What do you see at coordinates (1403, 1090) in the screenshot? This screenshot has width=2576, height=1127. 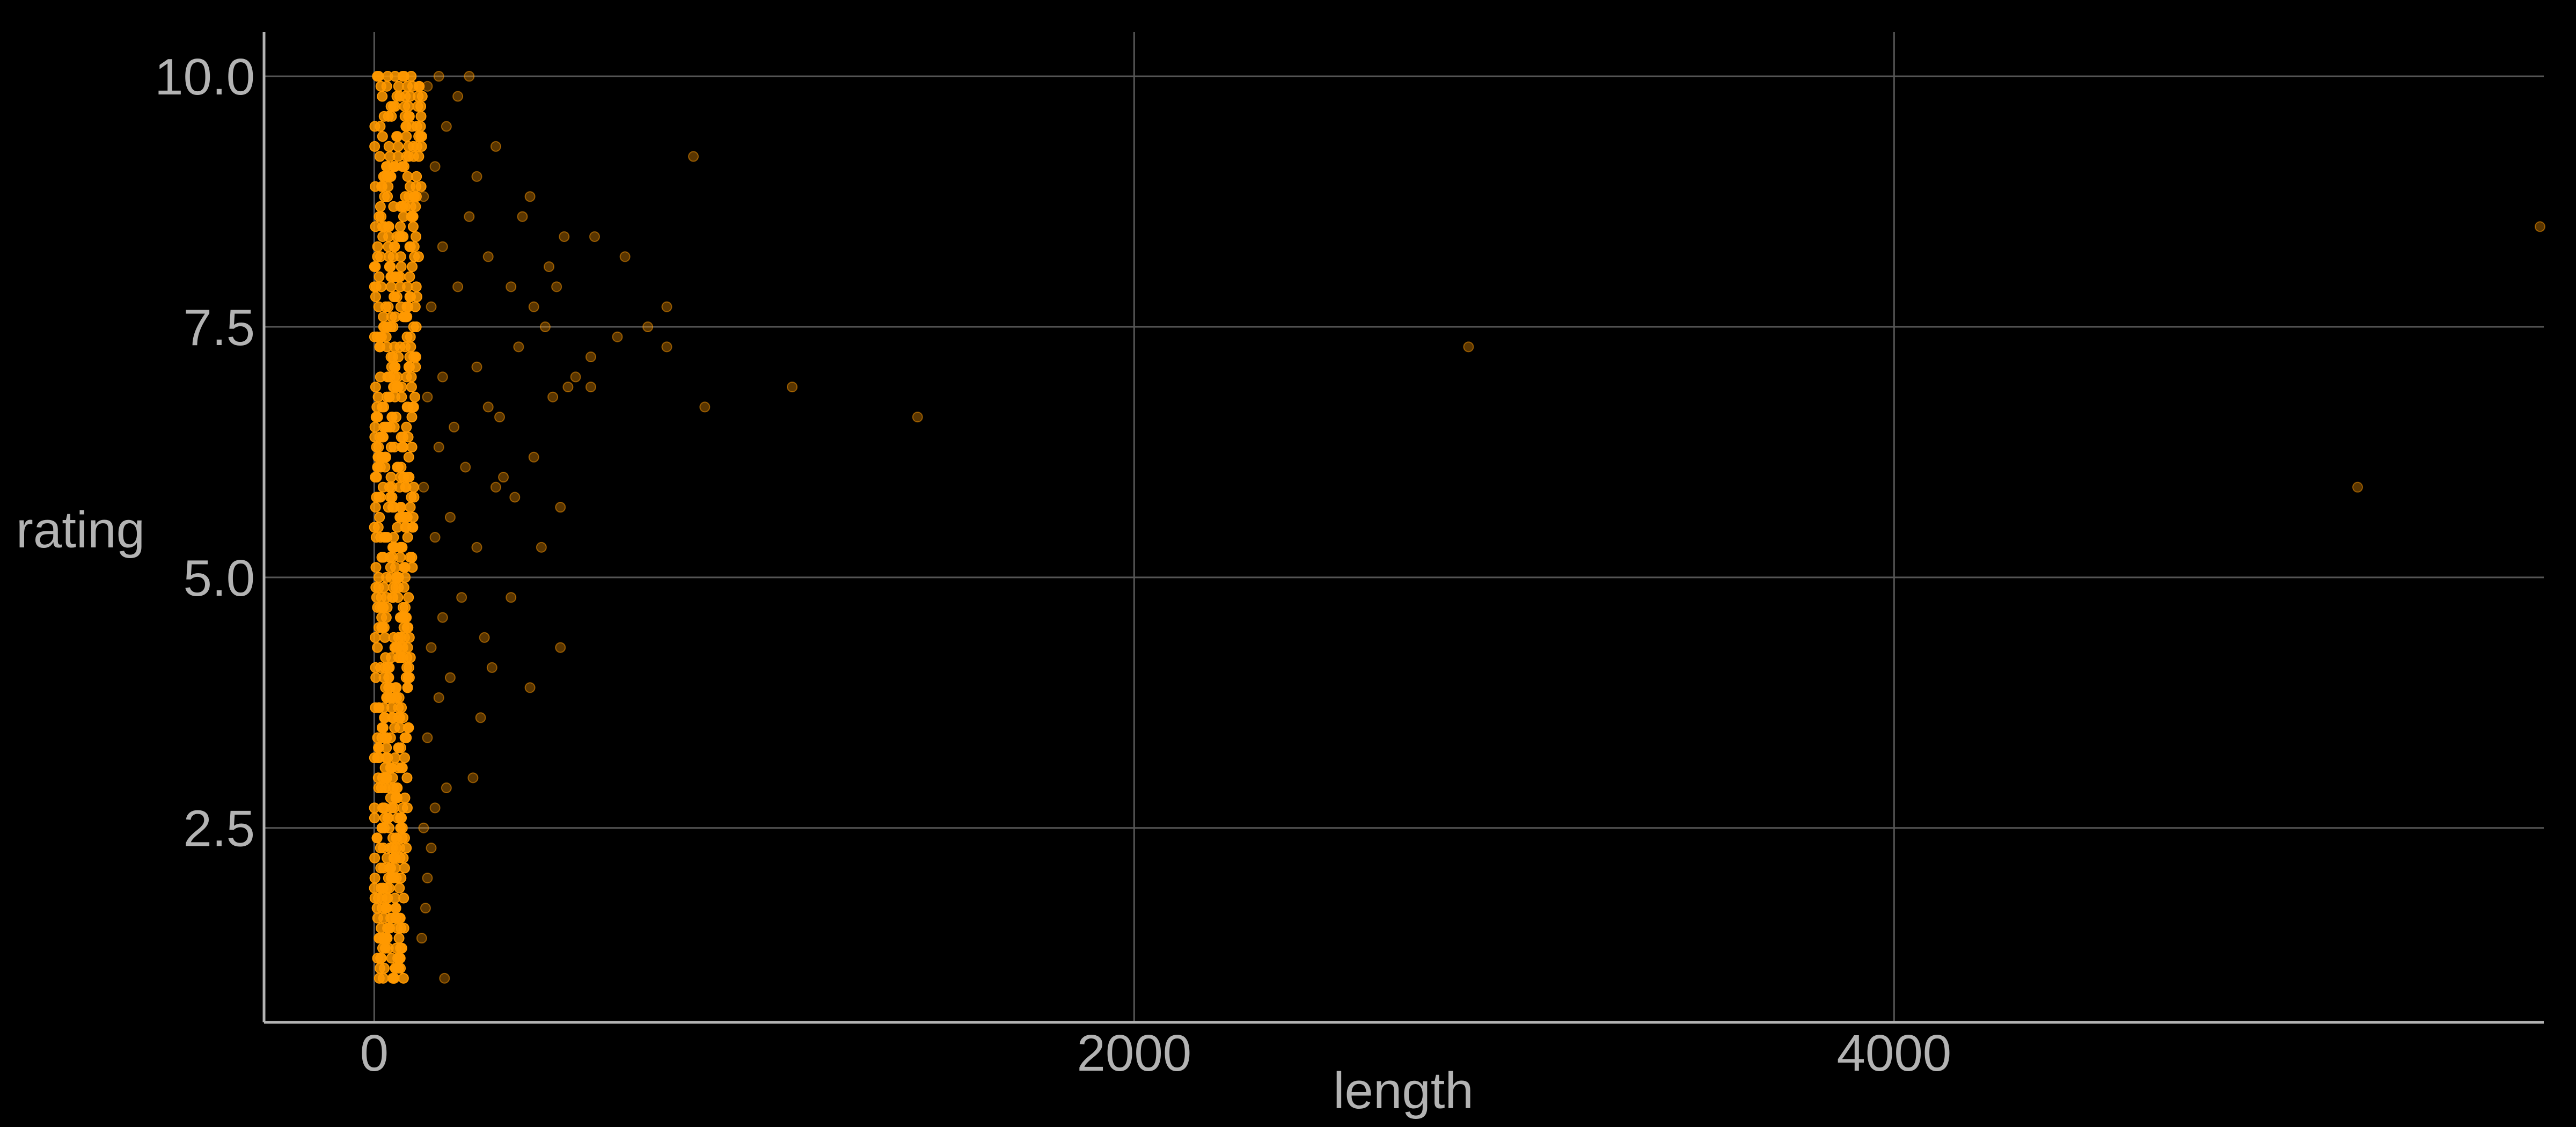 I see `x-axis-label: length` at bounding box center [1403, 1090].